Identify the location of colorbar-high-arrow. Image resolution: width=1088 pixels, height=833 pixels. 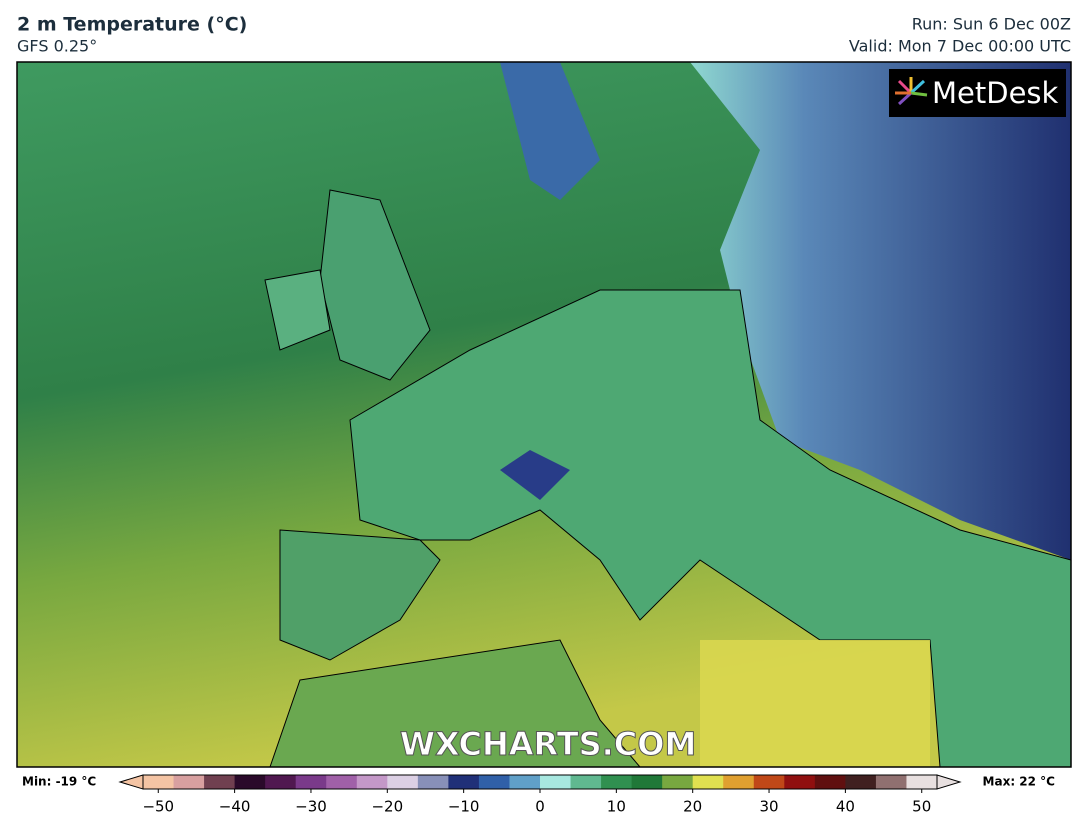
(949, 782).